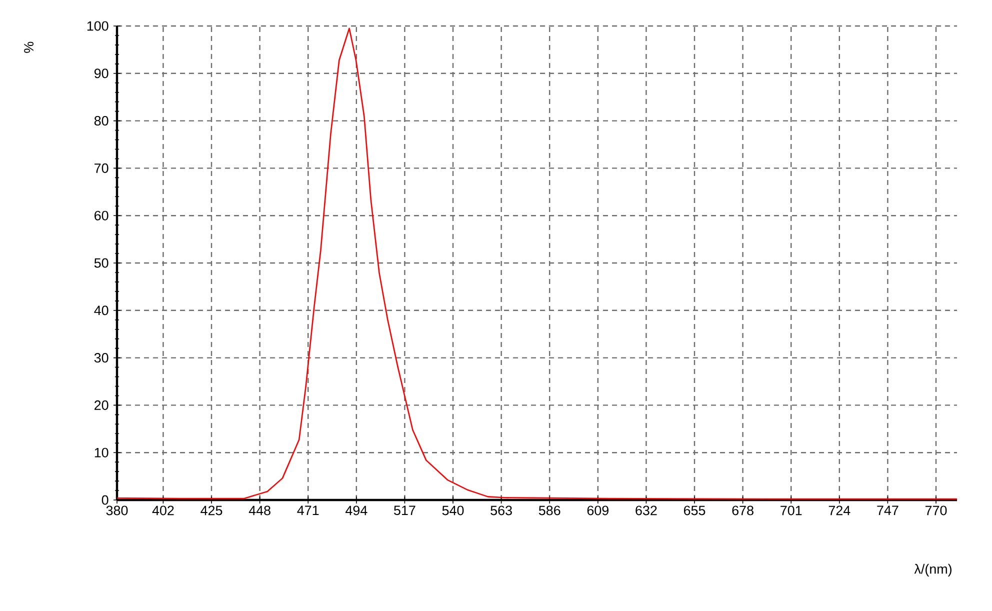 The width and height of the screenshot is (992, 611). I want to click on y-tick-label: 80, so click(101, 121).